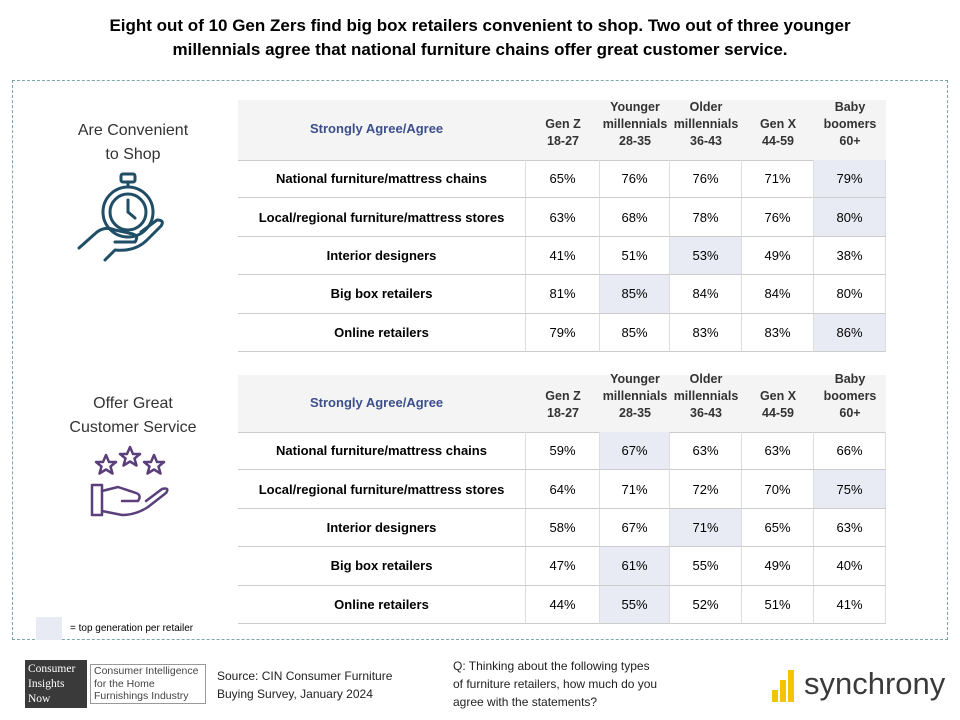  I want to click on column-header: 44-59, so click(778, 141).